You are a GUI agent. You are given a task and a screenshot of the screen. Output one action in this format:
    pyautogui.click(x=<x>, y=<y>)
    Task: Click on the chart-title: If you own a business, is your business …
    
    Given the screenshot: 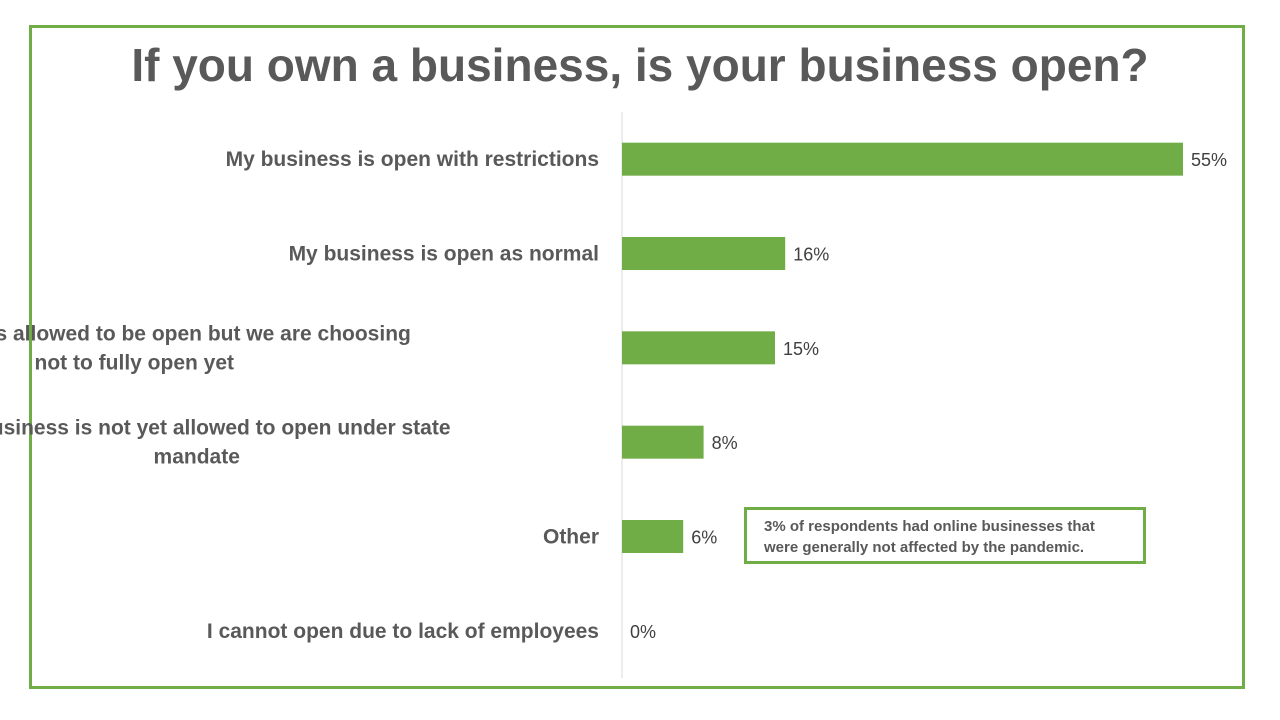 What is the action you would take?
    pyautogui.click(x=640, y=65)
    